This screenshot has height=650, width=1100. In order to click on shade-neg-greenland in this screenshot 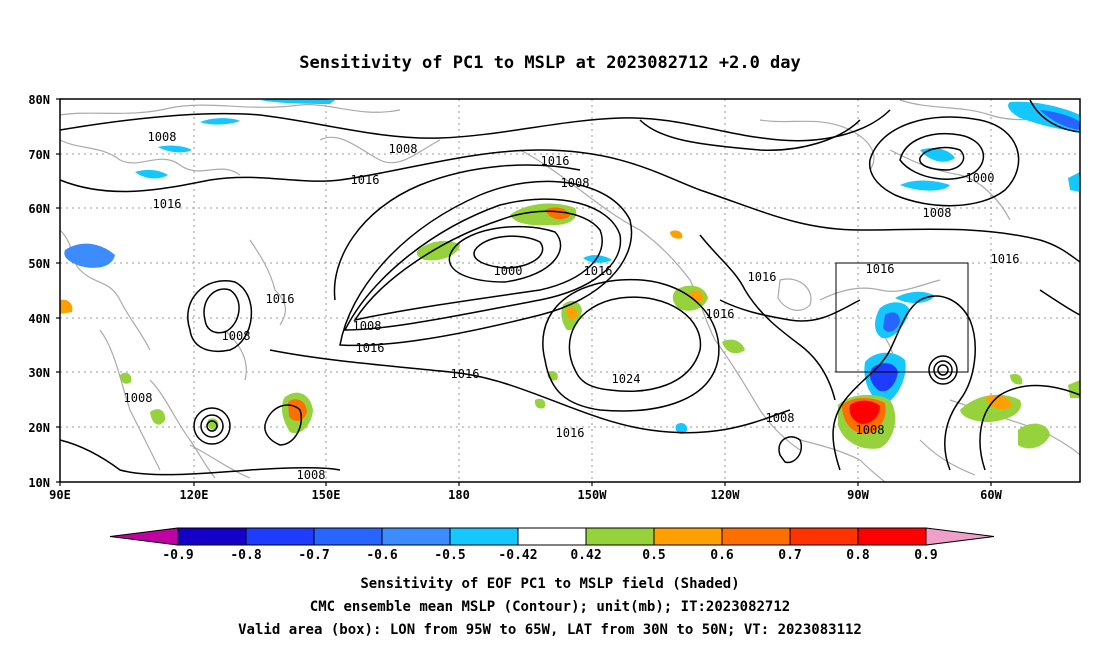, I will do `click(925, 185)`.